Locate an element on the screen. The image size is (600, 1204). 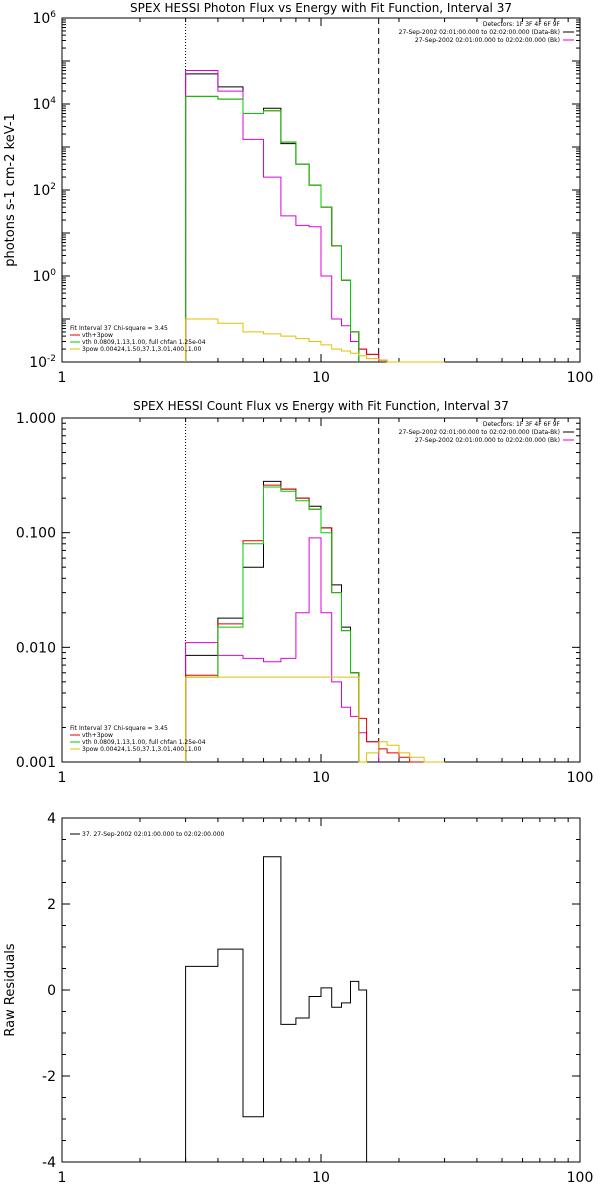
y-axis-label: photons s-1 cm-2 keV-1 is located at coordinates (10, 190).